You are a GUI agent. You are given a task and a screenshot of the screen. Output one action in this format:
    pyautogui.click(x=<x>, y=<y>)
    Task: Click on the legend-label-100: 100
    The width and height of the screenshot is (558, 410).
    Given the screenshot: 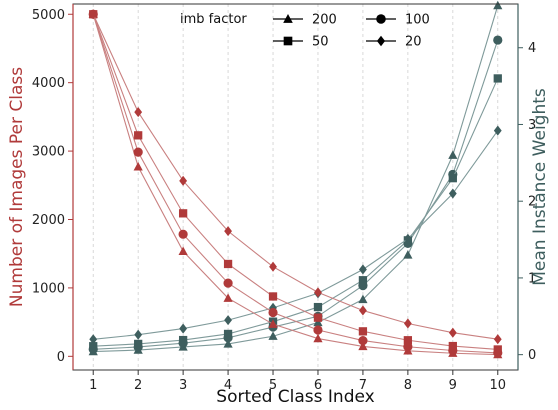 What is the action you would take?
    pyautogui.click(x=417, y=20)
    